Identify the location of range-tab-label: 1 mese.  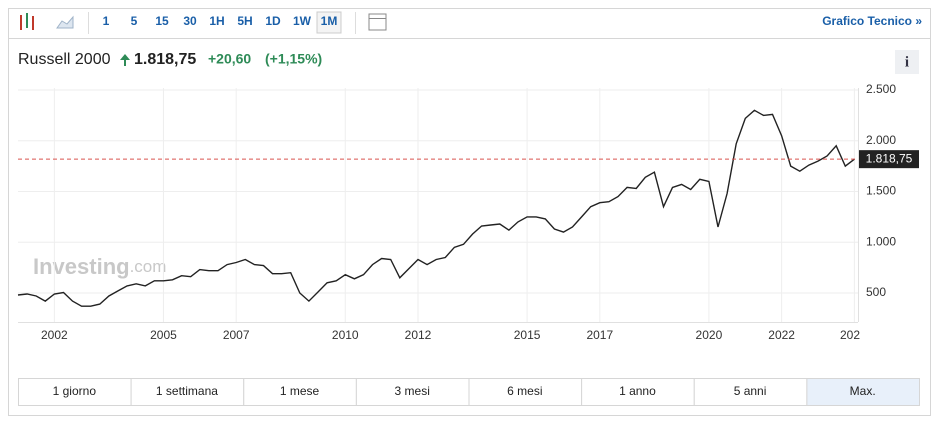
(300, 391).